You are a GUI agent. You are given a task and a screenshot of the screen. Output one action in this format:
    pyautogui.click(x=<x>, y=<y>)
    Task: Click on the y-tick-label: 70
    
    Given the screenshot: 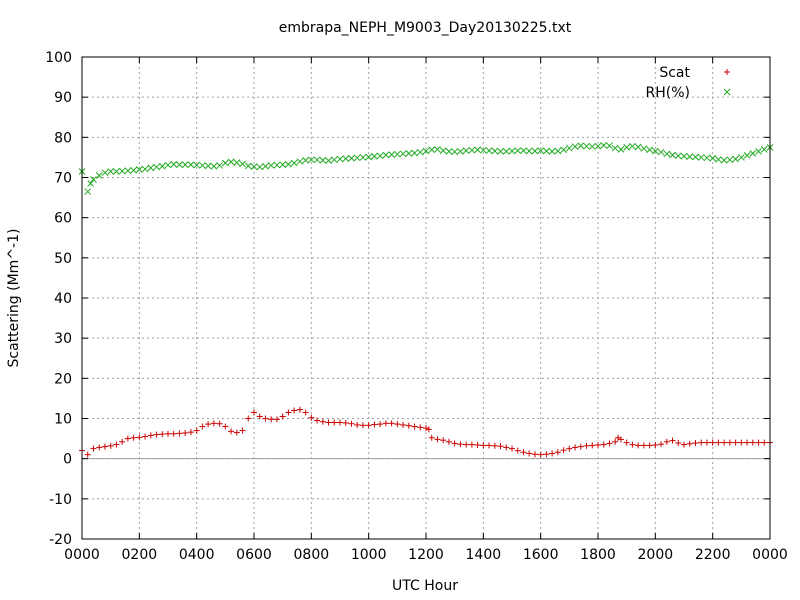 What is the action you would take?
    pyautogui.click(x=63, y=179)
    